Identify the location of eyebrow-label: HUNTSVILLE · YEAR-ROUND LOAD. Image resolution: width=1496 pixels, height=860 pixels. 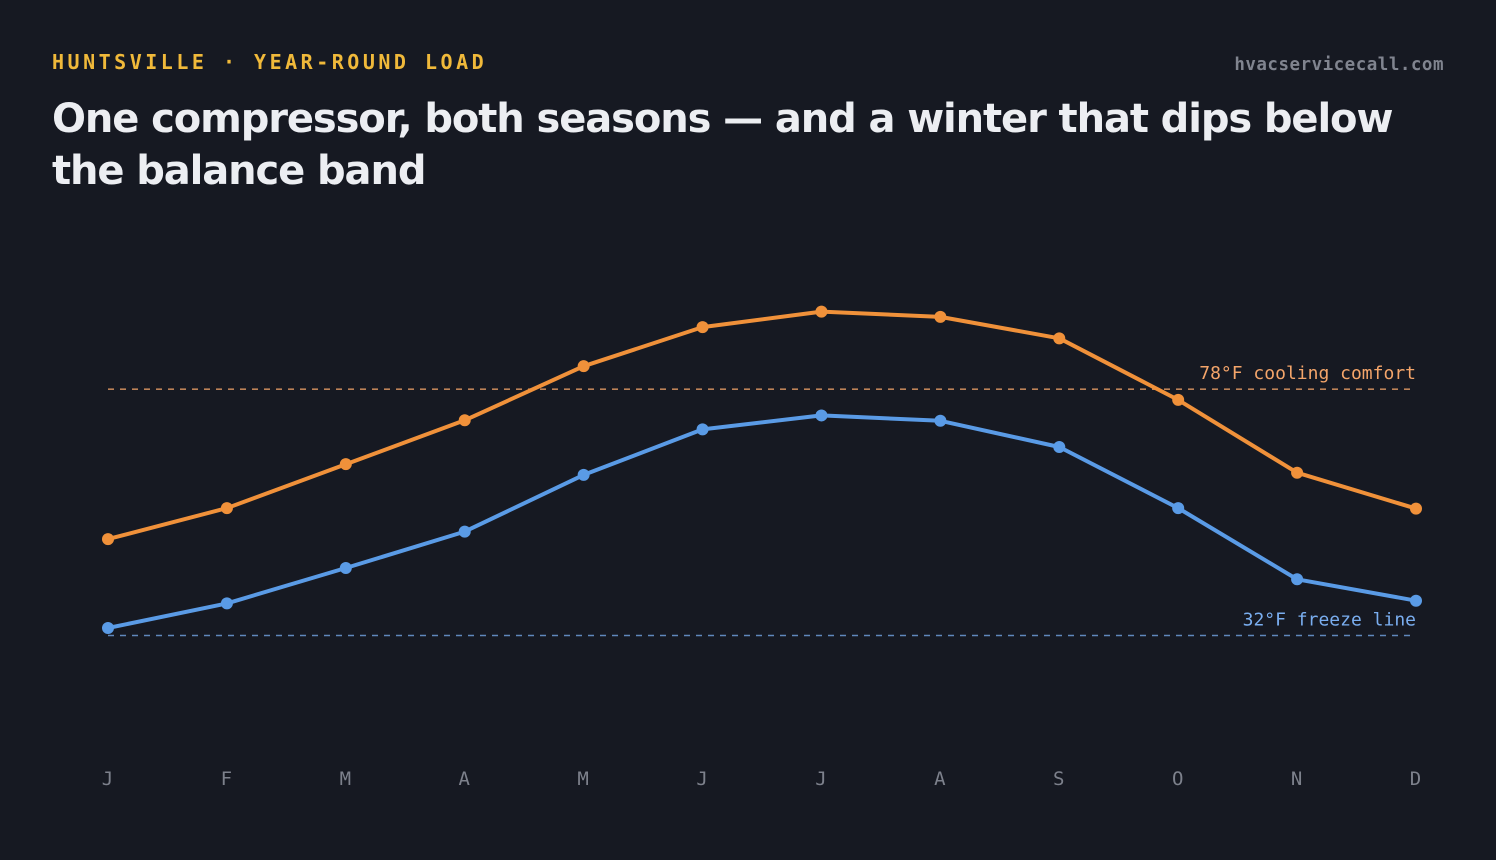
(270, 62).